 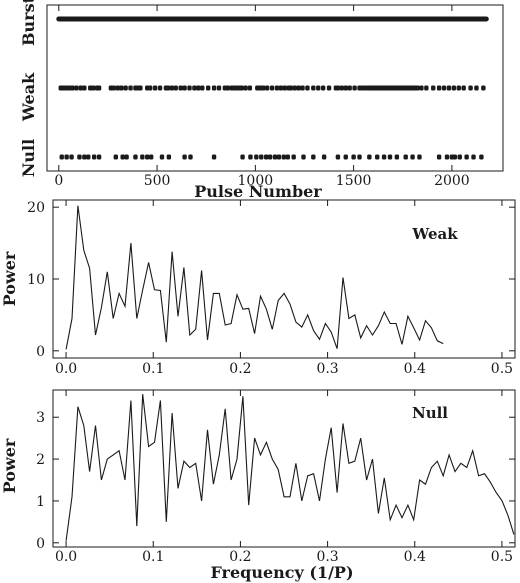 What do you see at coordinates (354, 181) in the screenshot?
I see `x-tick-label: 1500` at bounding box center [354, 181].